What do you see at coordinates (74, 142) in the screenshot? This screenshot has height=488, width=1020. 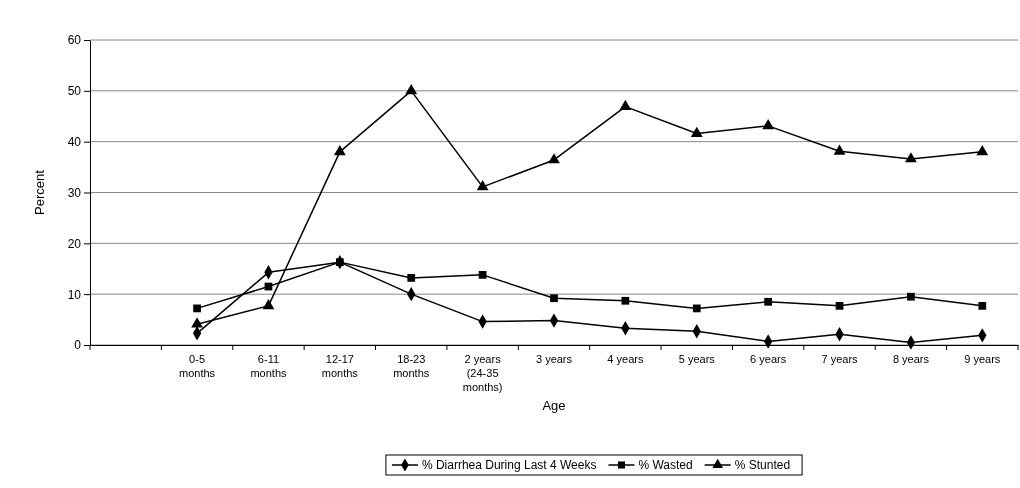 I see `y-tick-label: 40` at bounding box center [74, 142].